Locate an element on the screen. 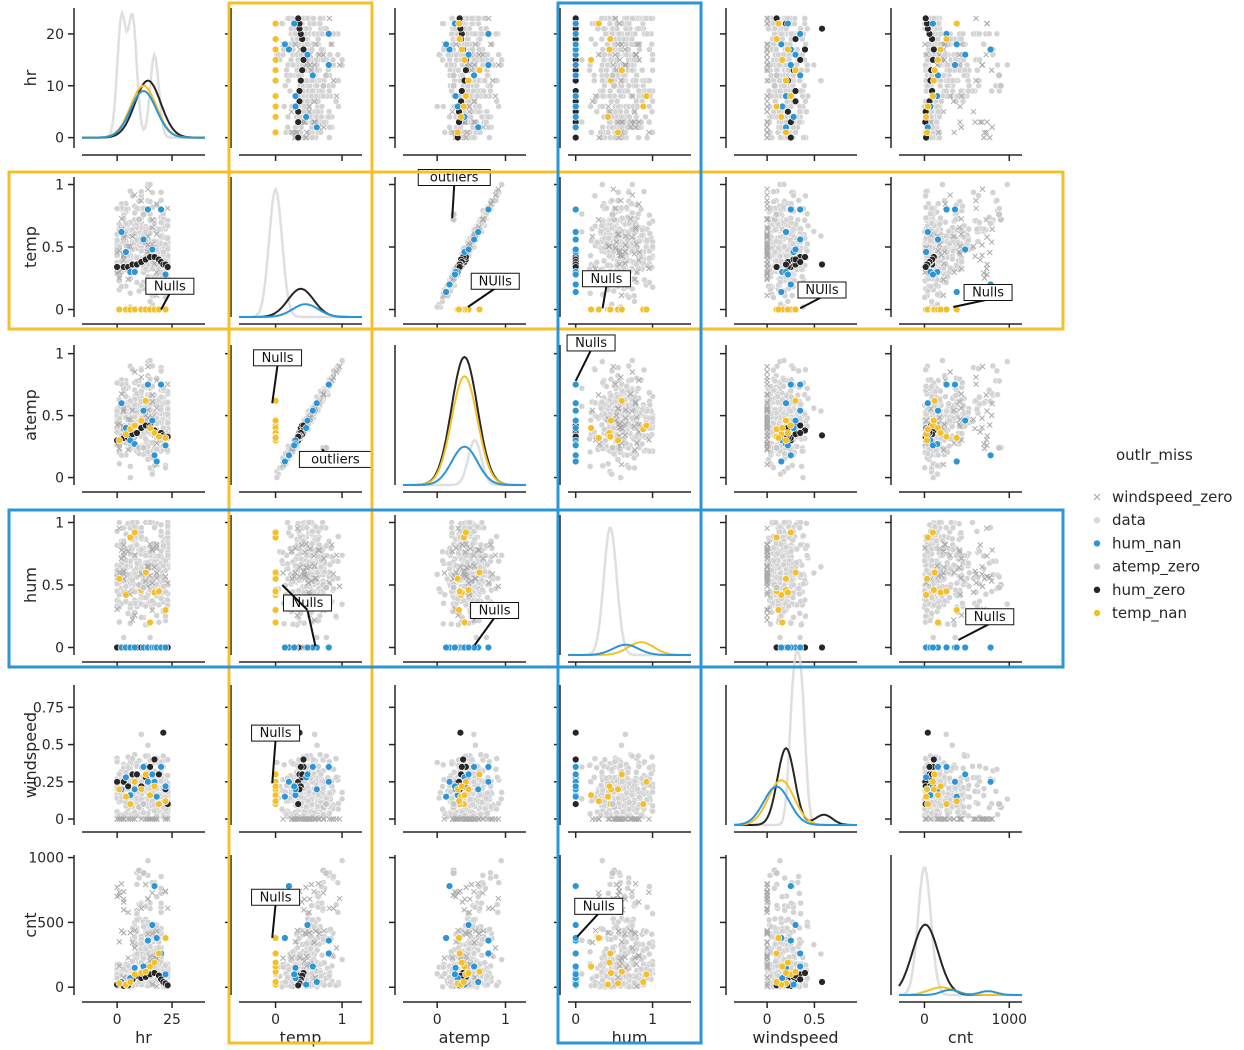 The height and width of the screenshot is (1050, 1244). y-tick-label: 10 is located at coordinates (55, 87).